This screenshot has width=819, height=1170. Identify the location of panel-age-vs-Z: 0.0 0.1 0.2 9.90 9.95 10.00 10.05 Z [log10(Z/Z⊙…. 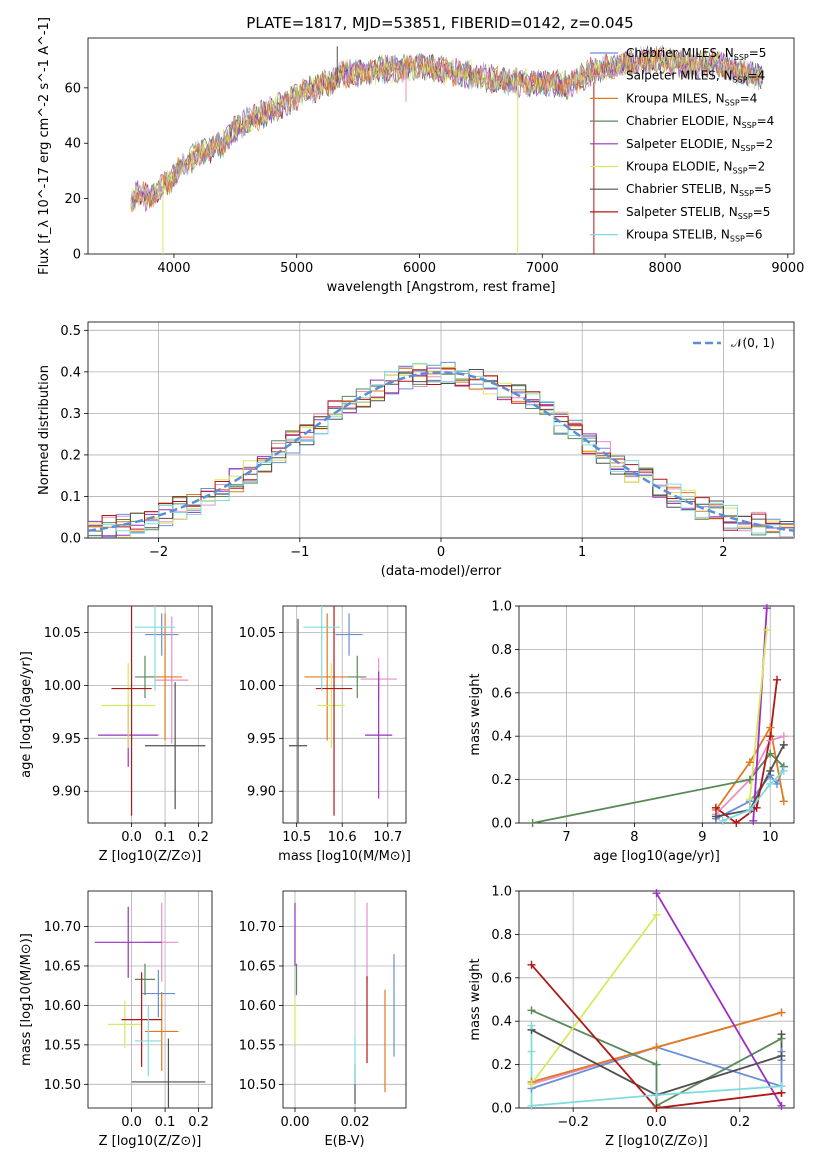
(116, 734).